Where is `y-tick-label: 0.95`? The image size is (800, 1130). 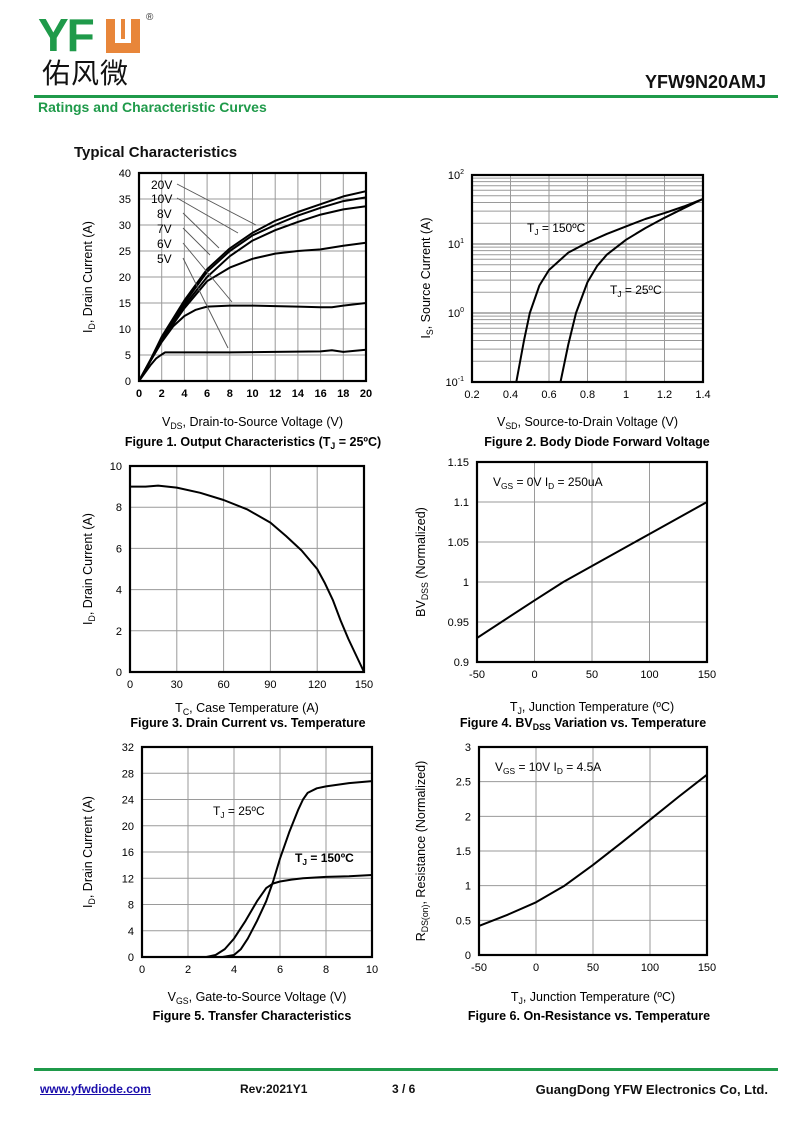 y-tick-label: 0.95 is located at coordinates (458, 623).